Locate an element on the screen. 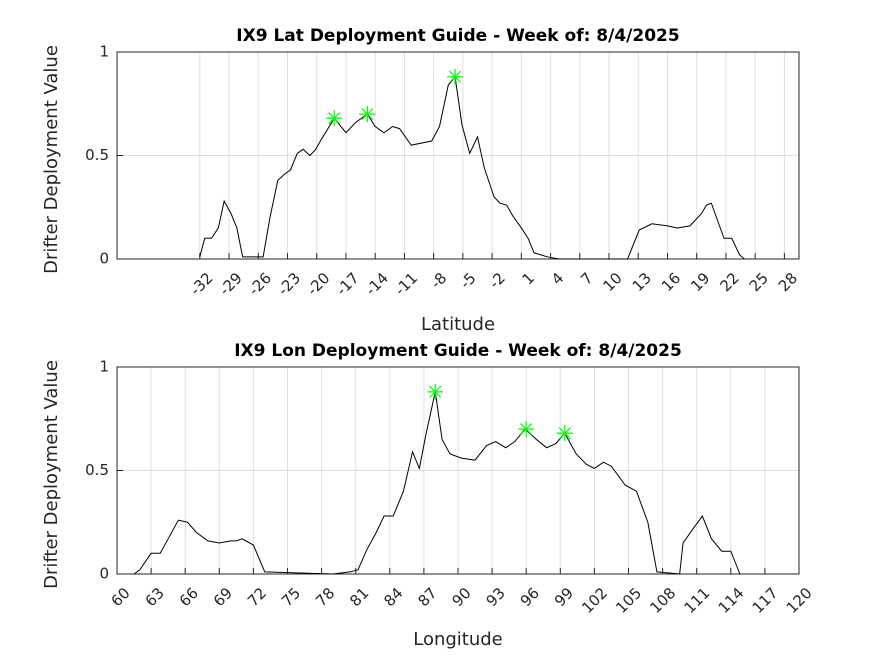 The image size is (884, 663). x-tick-label: -11 is located at coordinates (406, 284).